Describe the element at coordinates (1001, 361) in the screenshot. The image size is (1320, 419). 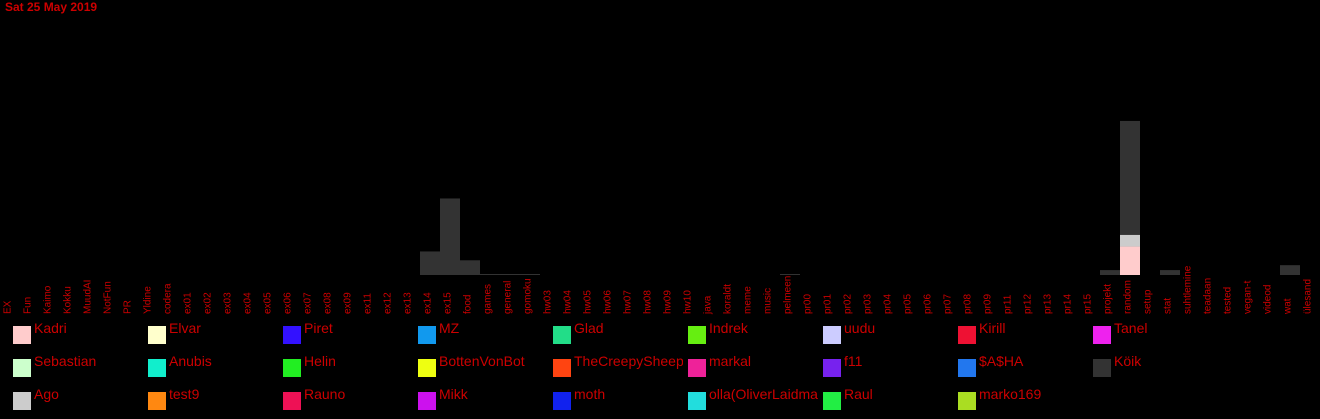
I see `legend-label: $A$HA` at that location.